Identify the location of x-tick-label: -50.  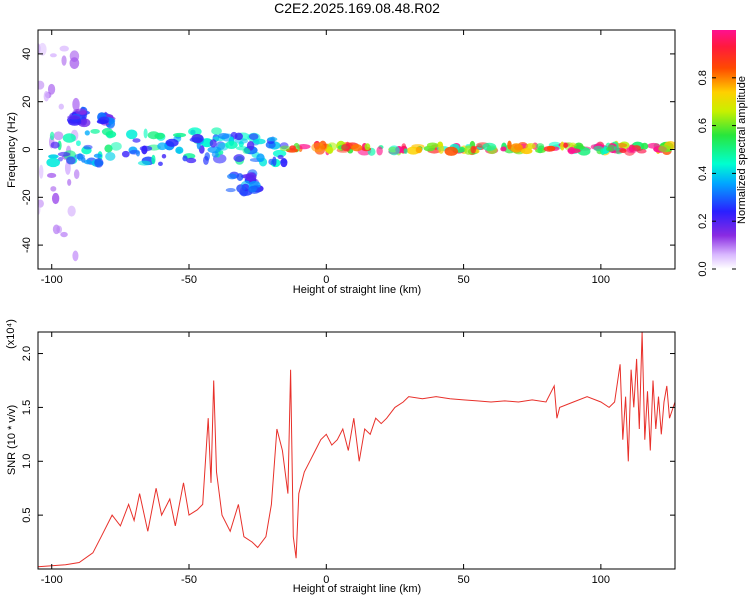
(189, 280).